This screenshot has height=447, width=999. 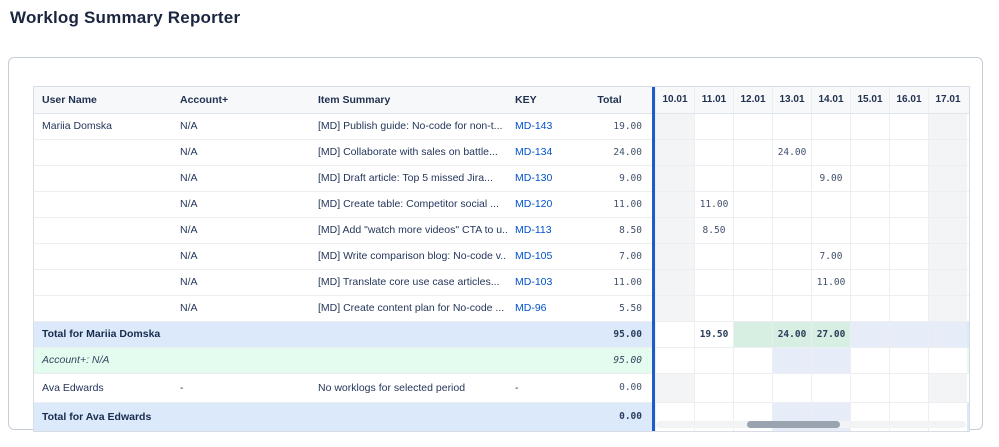 What do you see at coordinates (793, 424) in the screenshot?
I see `horizontal-scrollbar-thumb` at bounding box center [793, 424].